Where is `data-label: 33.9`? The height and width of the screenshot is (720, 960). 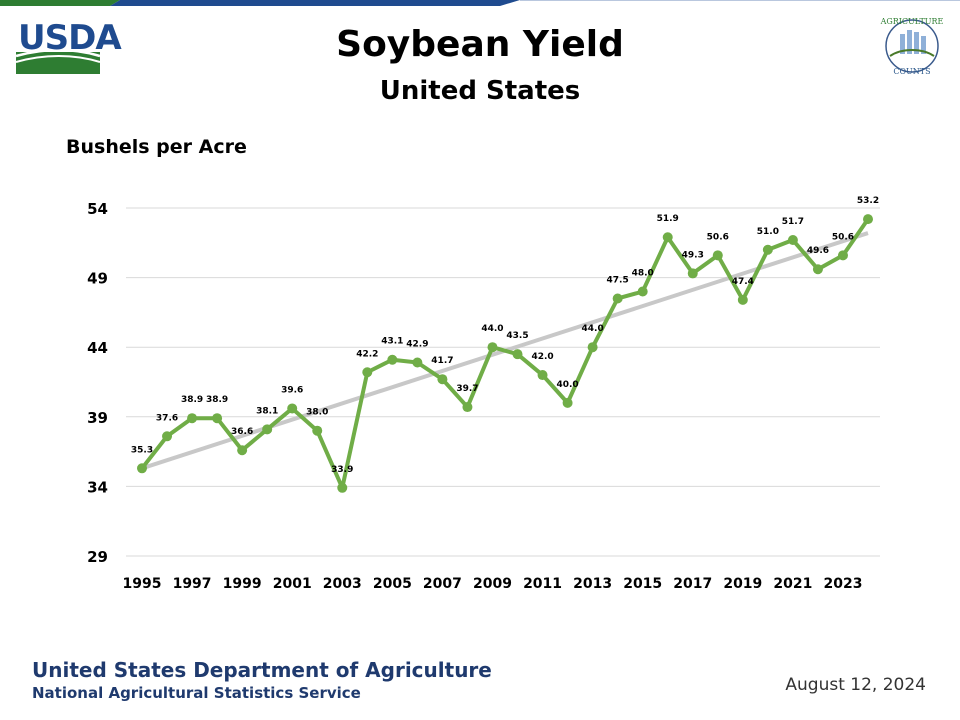
data-label: 33.9 is located at coordinates (342, 470).